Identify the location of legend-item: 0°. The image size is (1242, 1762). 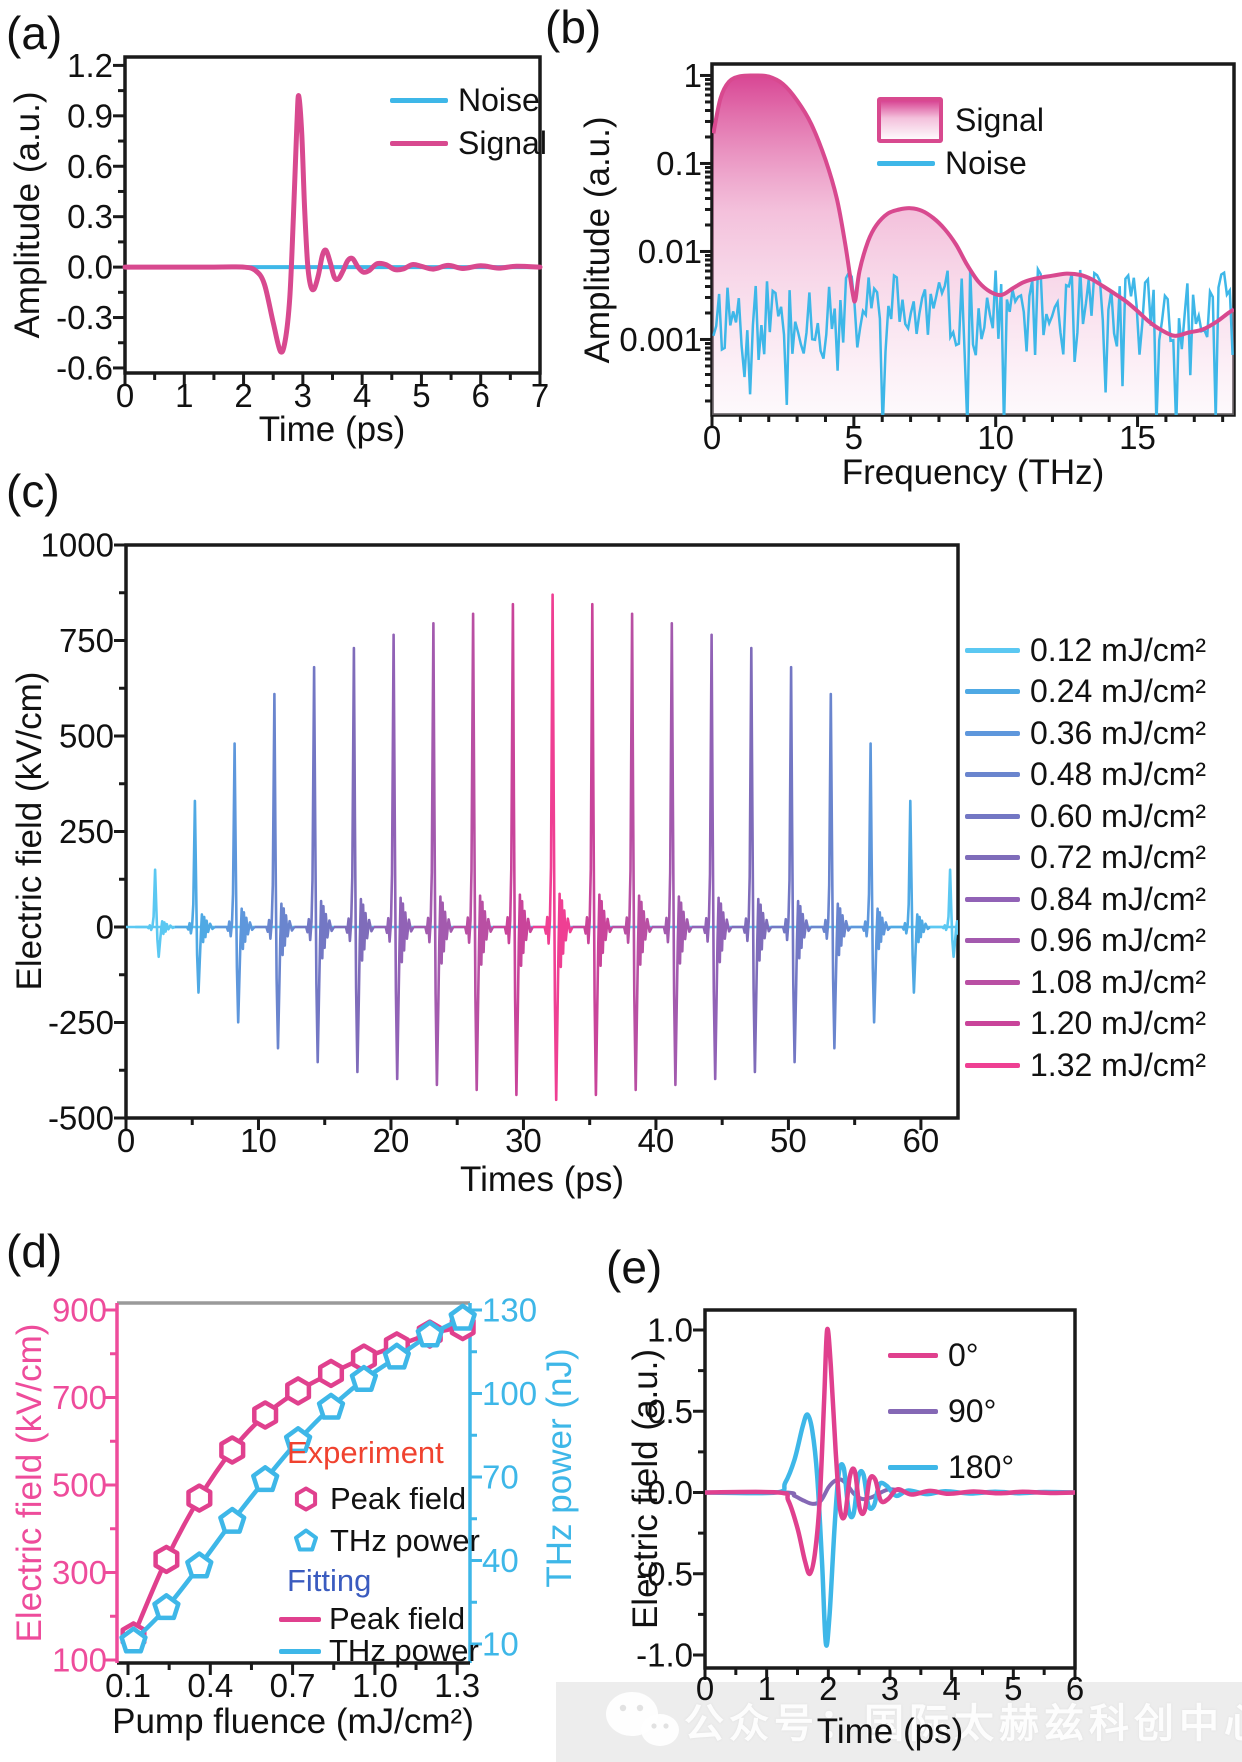
(933, 1355).